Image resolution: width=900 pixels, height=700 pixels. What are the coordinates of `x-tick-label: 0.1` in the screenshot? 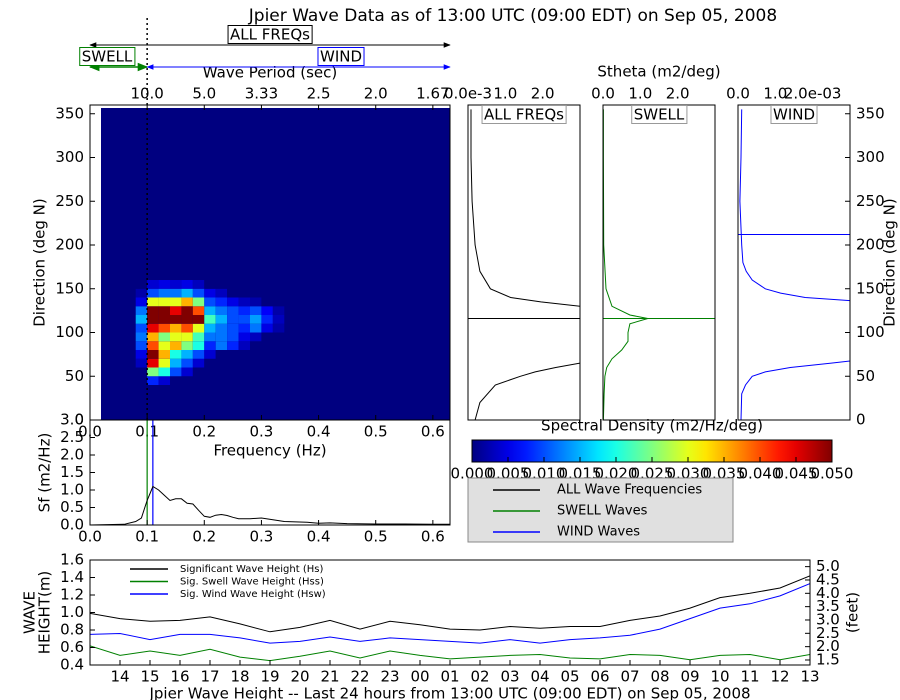 It's located at (147, 537).